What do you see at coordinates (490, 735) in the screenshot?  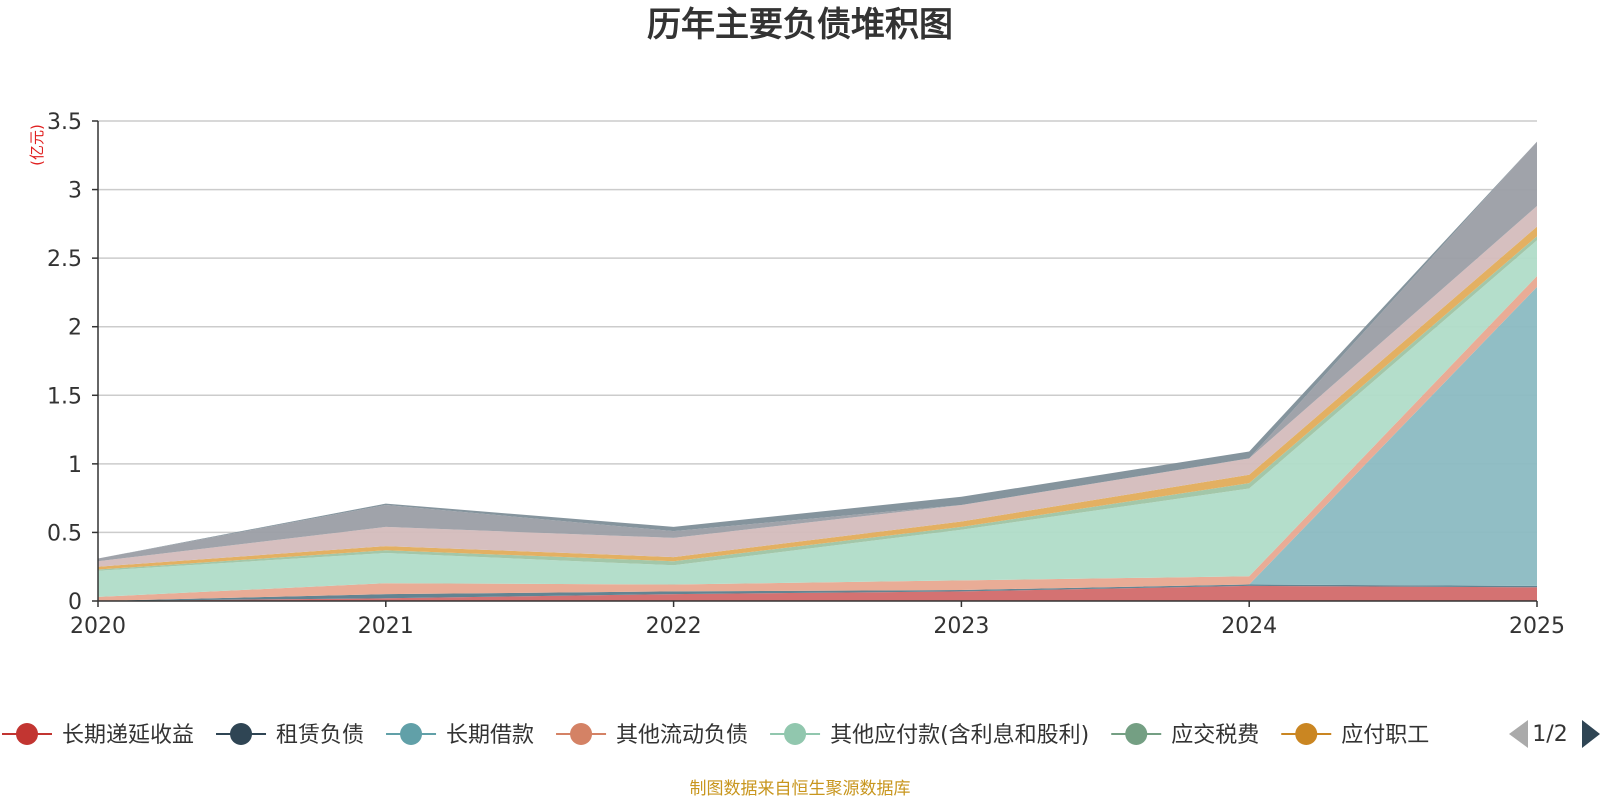 I see `legend-label: 长期借款` at bounding box center [490, 735].